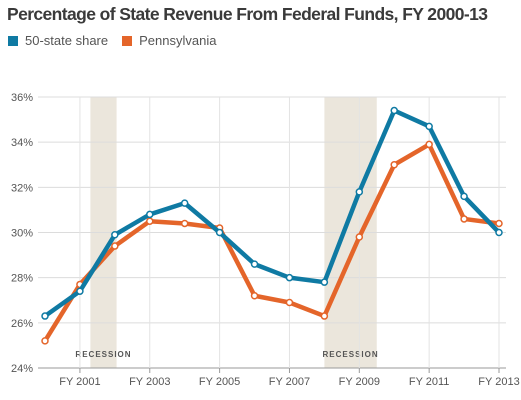  What do you see at coordinates (289, 302) in the screenshot?
I see `data-point-pennsylvania-2007` at bounding box center [289, 302].